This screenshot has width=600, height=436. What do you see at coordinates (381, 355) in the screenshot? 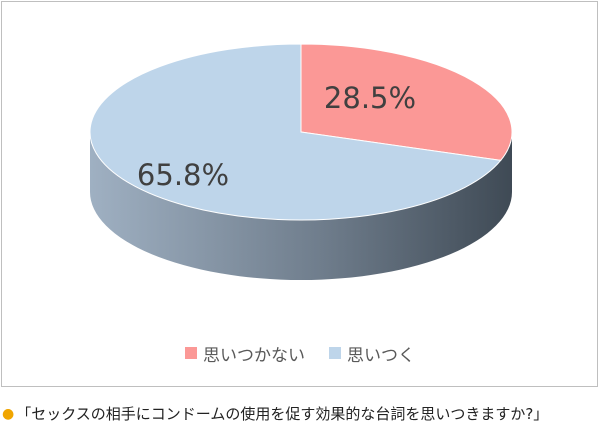
I see `legend-label-thought: 思いつく` at bounding box center [381, 355].